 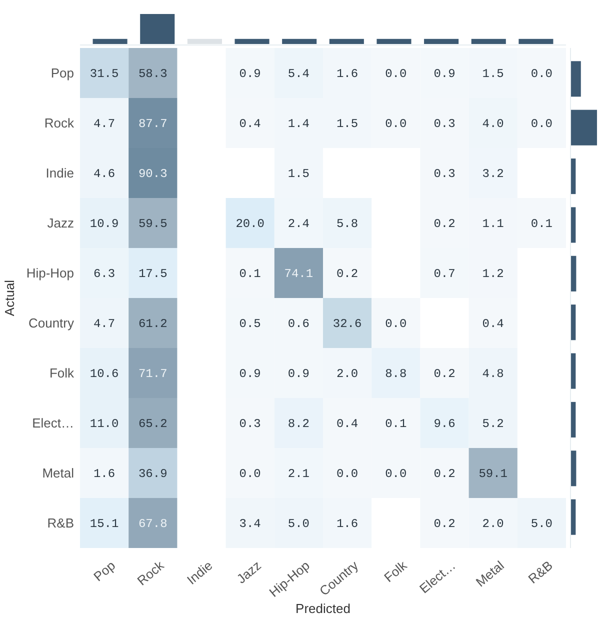 What do you see at coordinates (61, 373) in the screenshot?
I see `y-tick-label: Folk` at bounding box center [61, 373].